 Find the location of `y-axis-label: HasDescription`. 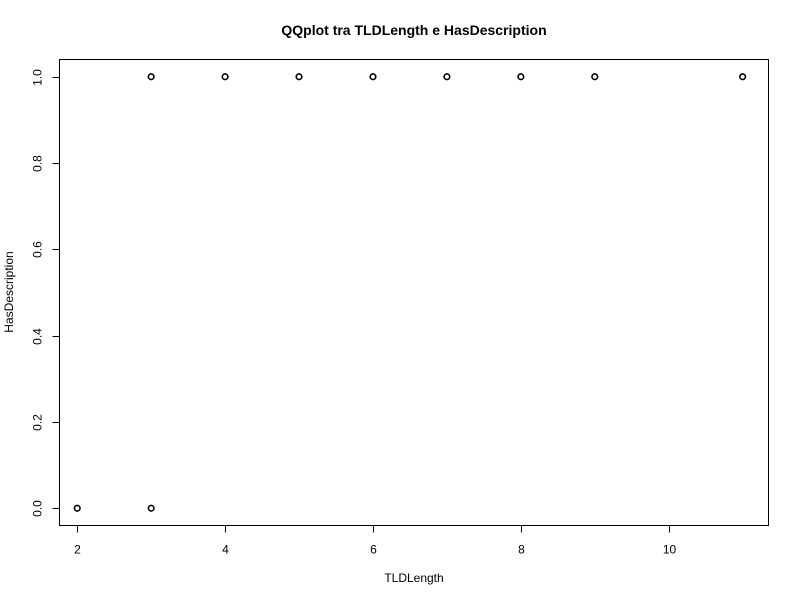

y-axis-label: HasDescription is located at coordinates (9, 291).